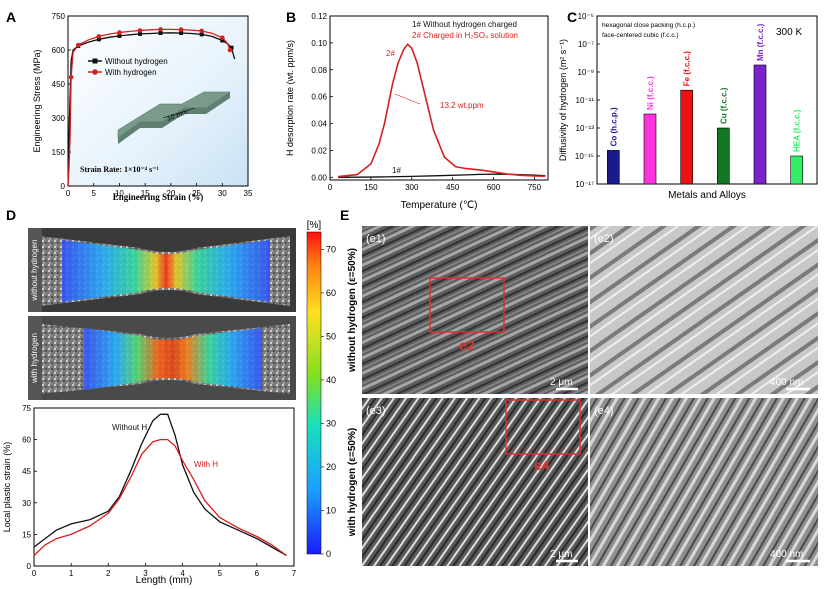 This screenshot has height=589, width=824. Describe the element at coordinates (314, 225) in the screenshot. I see `colorbar-unit: [%]` at that location.